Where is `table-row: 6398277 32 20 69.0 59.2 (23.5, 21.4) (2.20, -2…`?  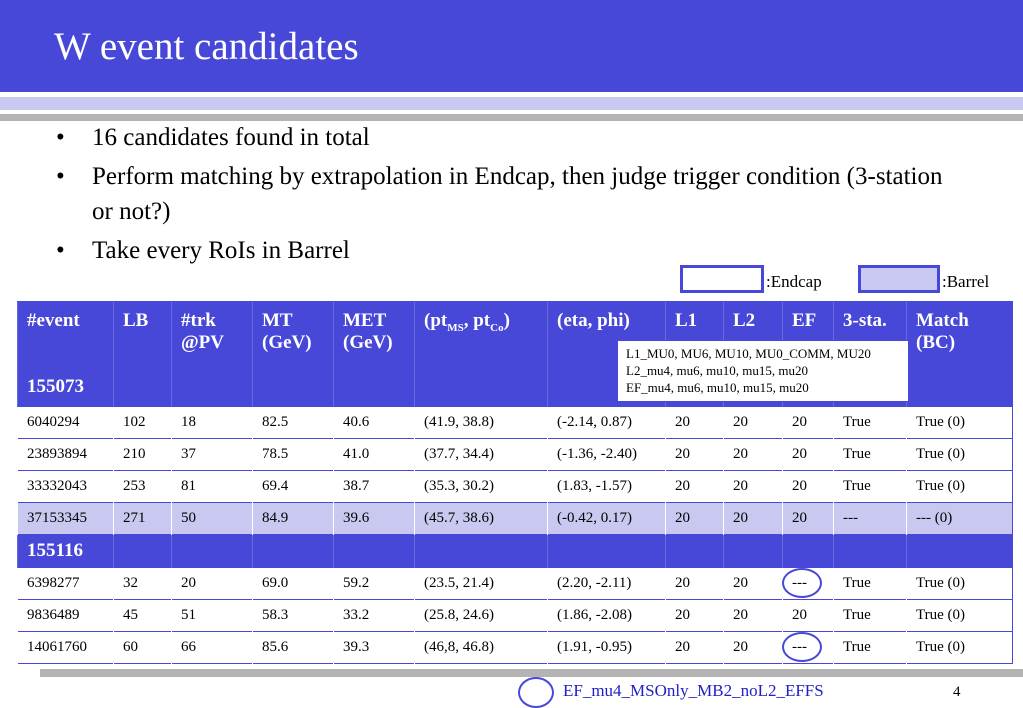 table-row: 6398277 32 20 69.0 59.2 (23.5, 21.4) (2.20, -2… is located at coordinates (515, 583).